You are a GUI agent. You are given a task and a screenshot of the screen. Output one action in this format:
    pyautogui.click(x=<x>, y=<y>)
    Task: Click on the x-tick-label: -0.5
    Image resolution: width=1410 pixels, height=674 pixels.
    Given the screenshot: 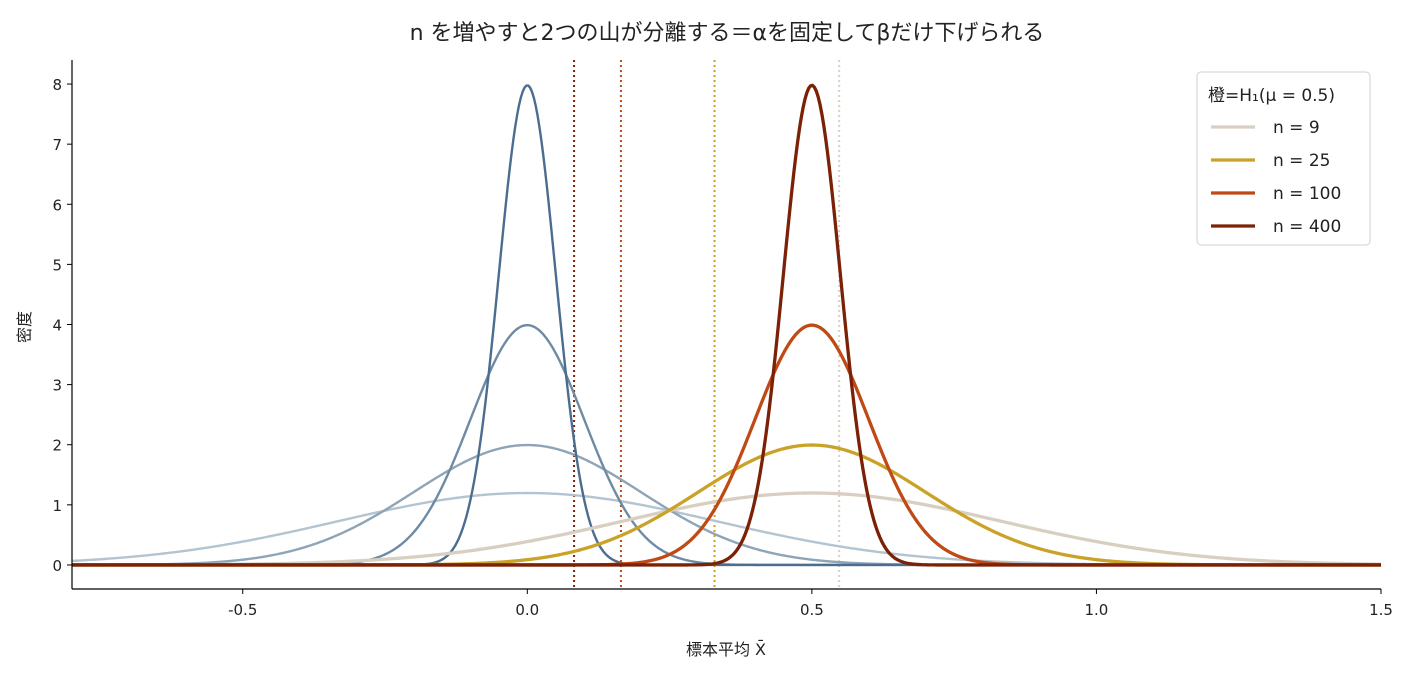 What is the action you would take?
    pyautogui.click(x=242, y=610)
    